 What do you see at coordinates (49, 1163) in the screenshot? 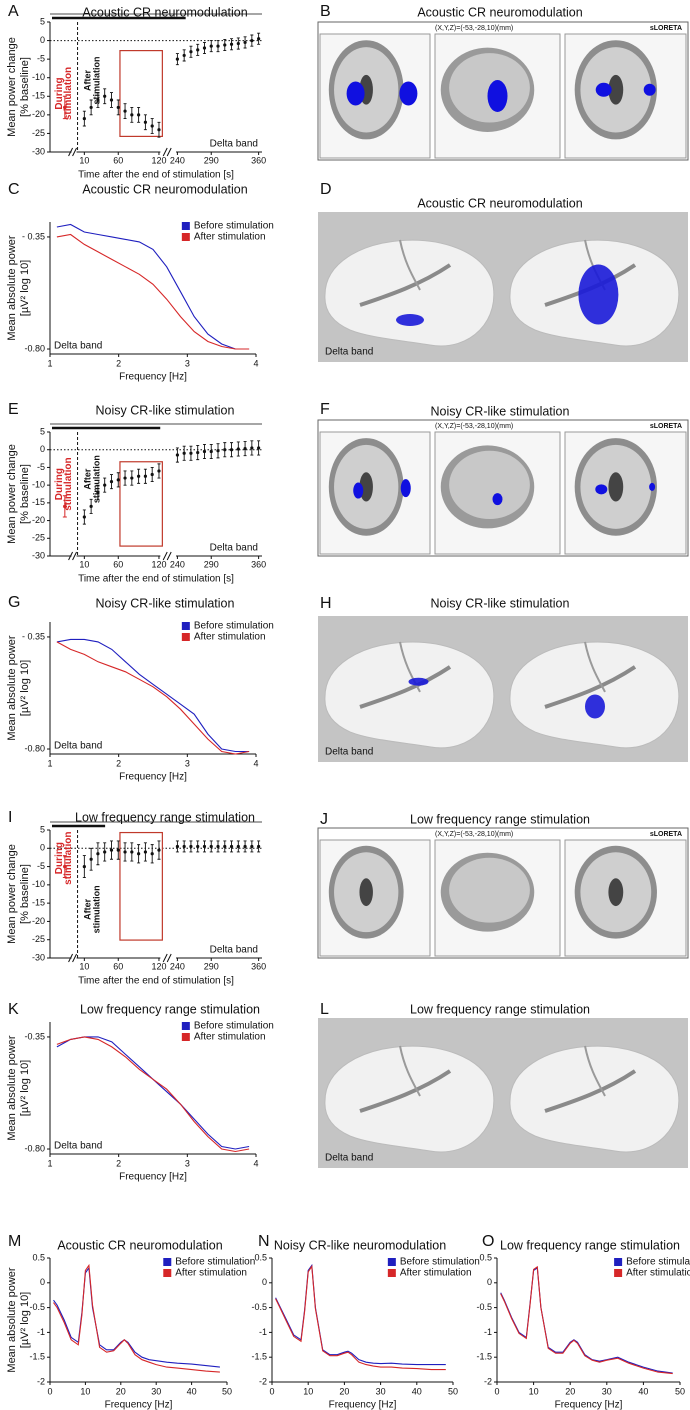
I see `x-tick-label: 1` at bounding box center [49, 1163].